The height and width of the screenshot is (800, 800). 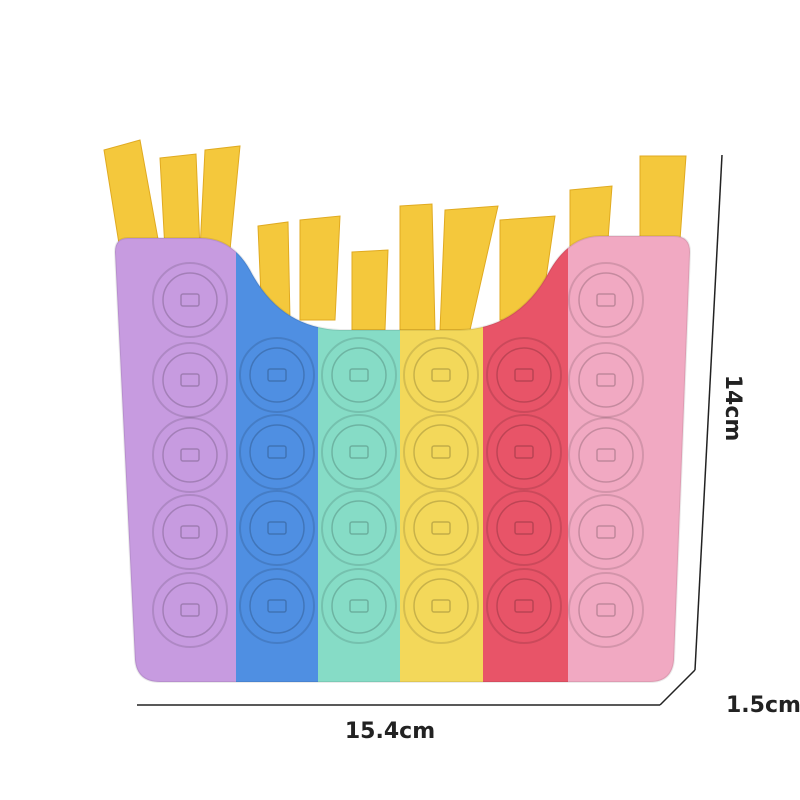 What do you see at coordinates (390, 731) in the screenshot?
I see `width-label: 15.4cm` at bounding box center [390, 731].